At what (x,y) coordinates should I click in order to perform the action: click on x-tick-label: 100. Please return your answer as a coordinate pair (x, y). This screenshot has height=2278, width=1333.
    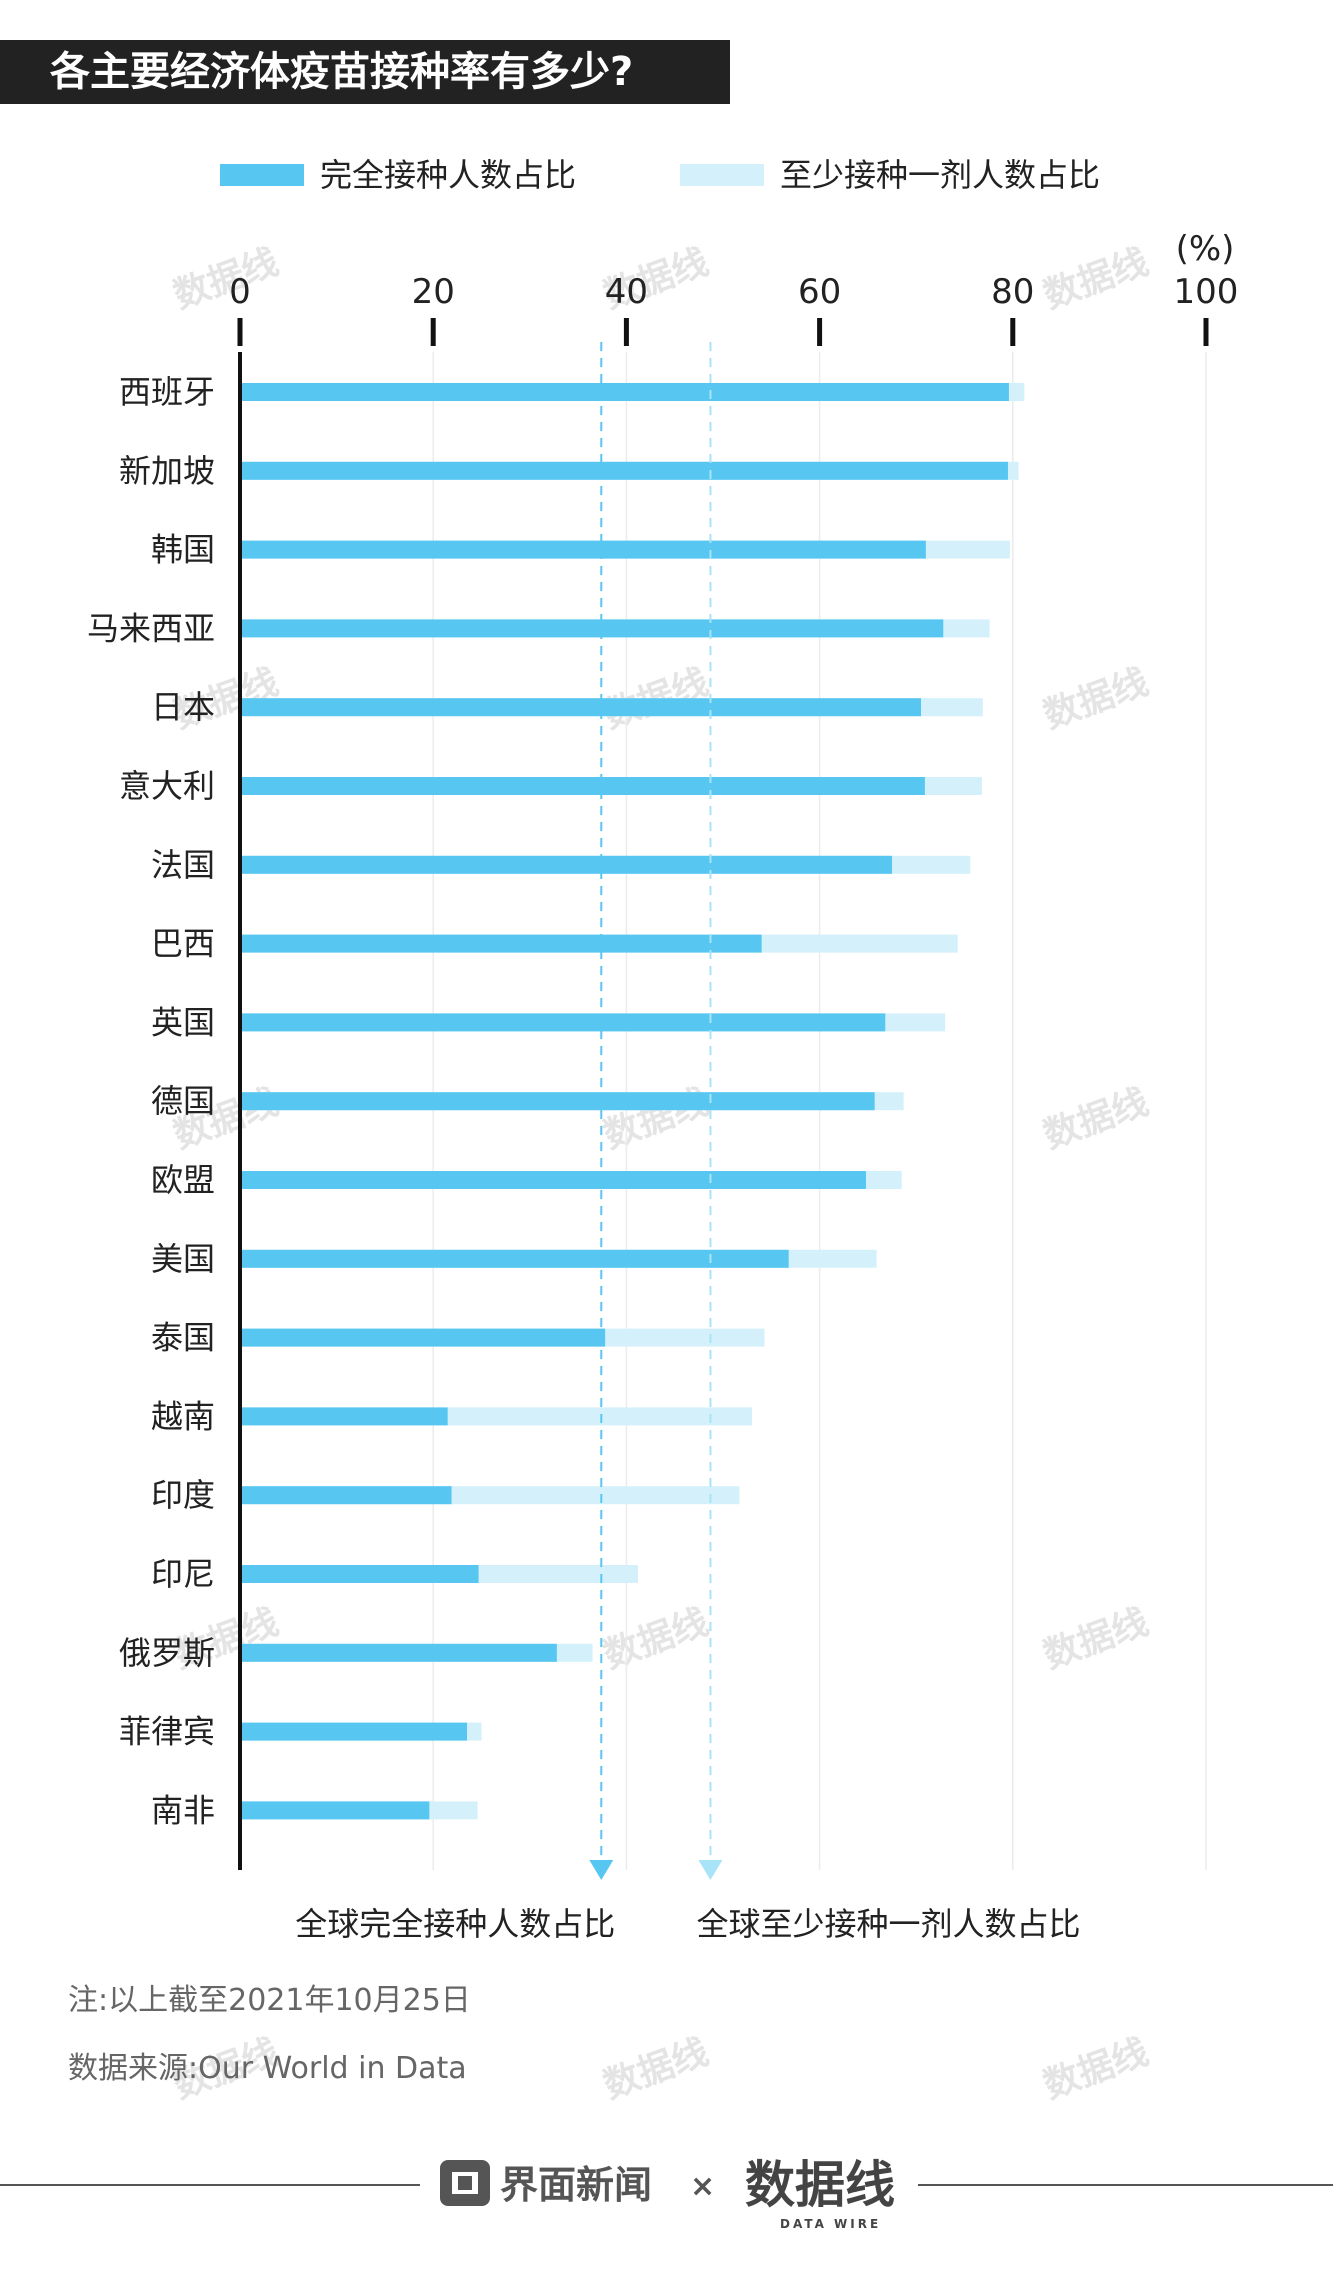
    Looking at the image, I should click on (1206, 292).